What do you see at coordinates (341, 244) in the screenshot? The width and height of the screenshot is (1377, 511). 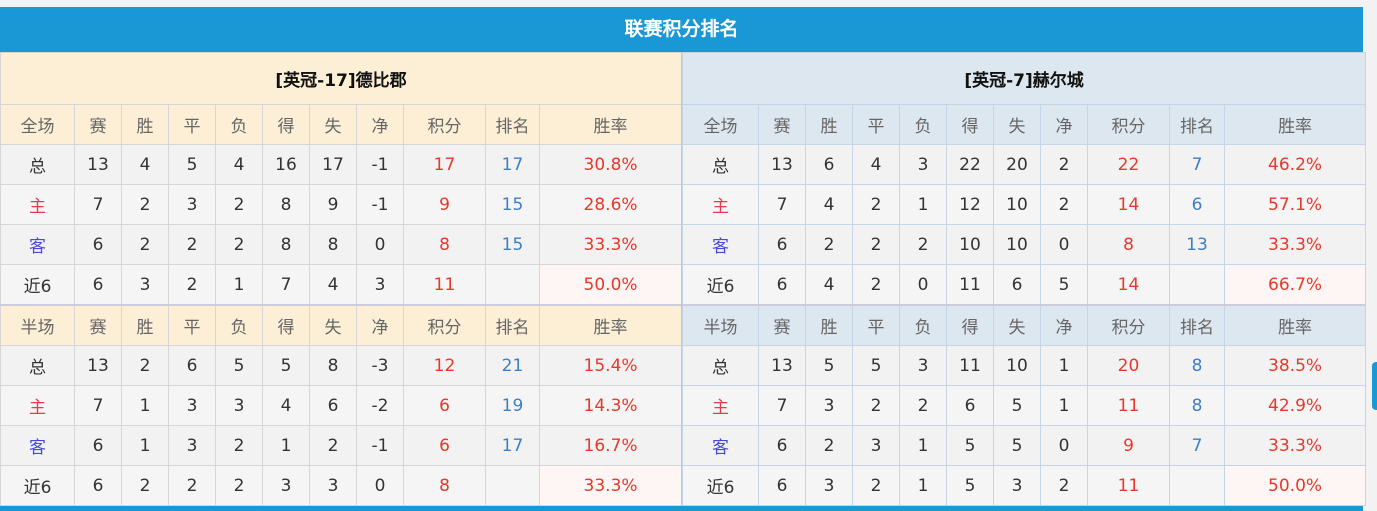 I see `table-row: 客 6 2 2 2 8 8 0 8 15 33.3%` at bounding box center [341, 244].